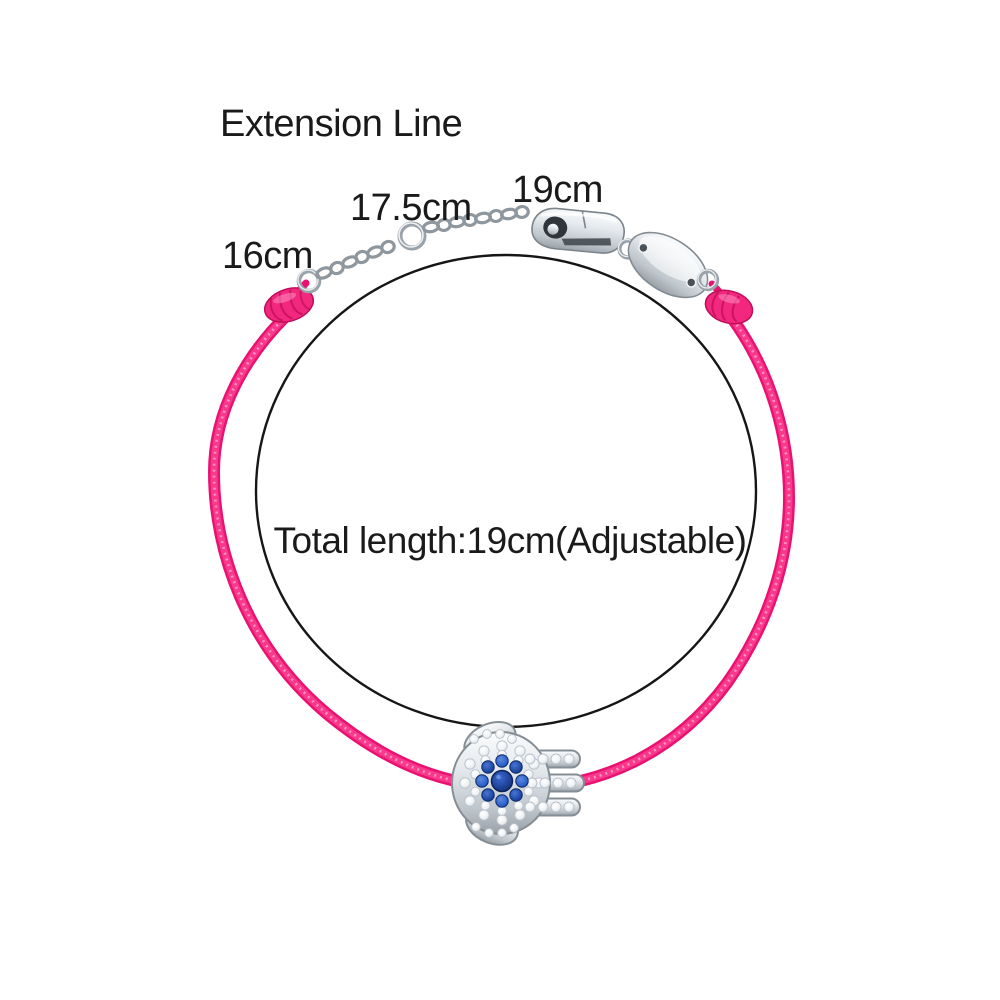 Image resolution: width=1000 pixels, height=1000 pixels. I want to click on chain-length-label: 17.5cm, so click(411, 208).